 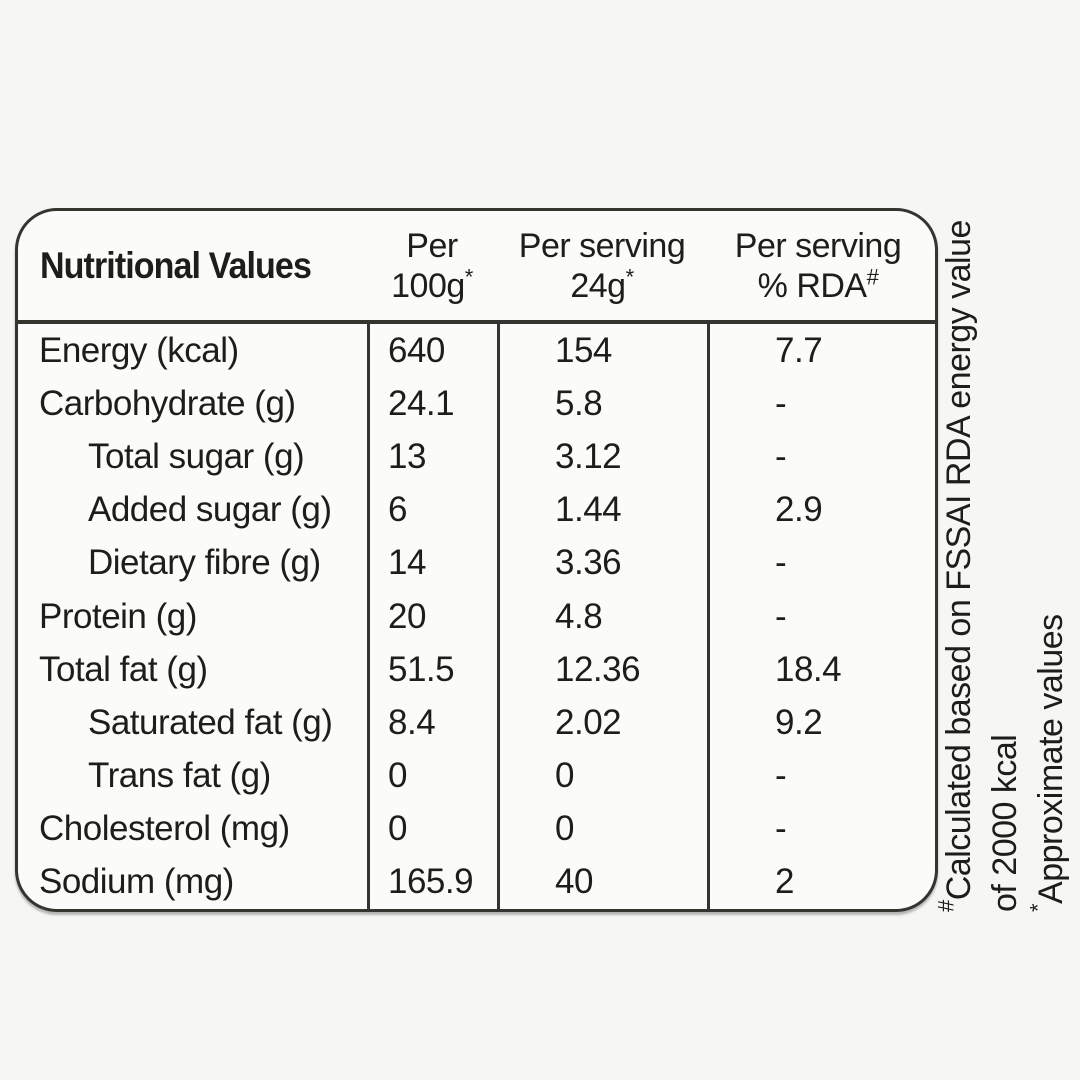 What do you see at coordinates (476, 563) in the screenshot?
I see `table-row: Dietary fibre (g) 14 3.36 -` at bounding box center [476, 563].